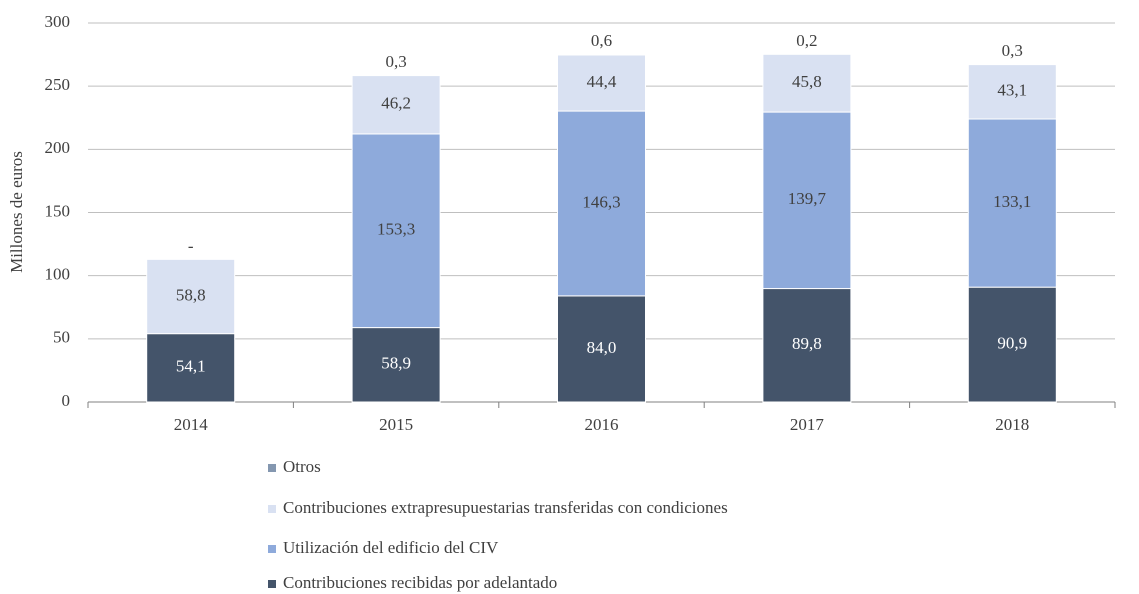 This screenshot has height=594, width=1139. I want to click on data-label: 54,1, so click(191, 366).